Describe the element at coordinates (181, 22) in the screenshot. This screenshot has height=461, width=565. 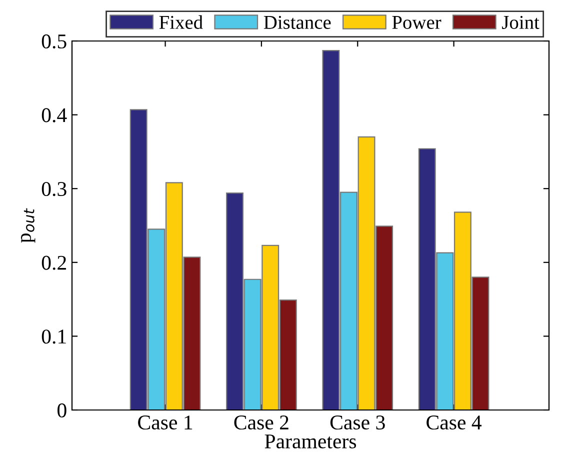
I see `legend-label: Fixed` at that location.